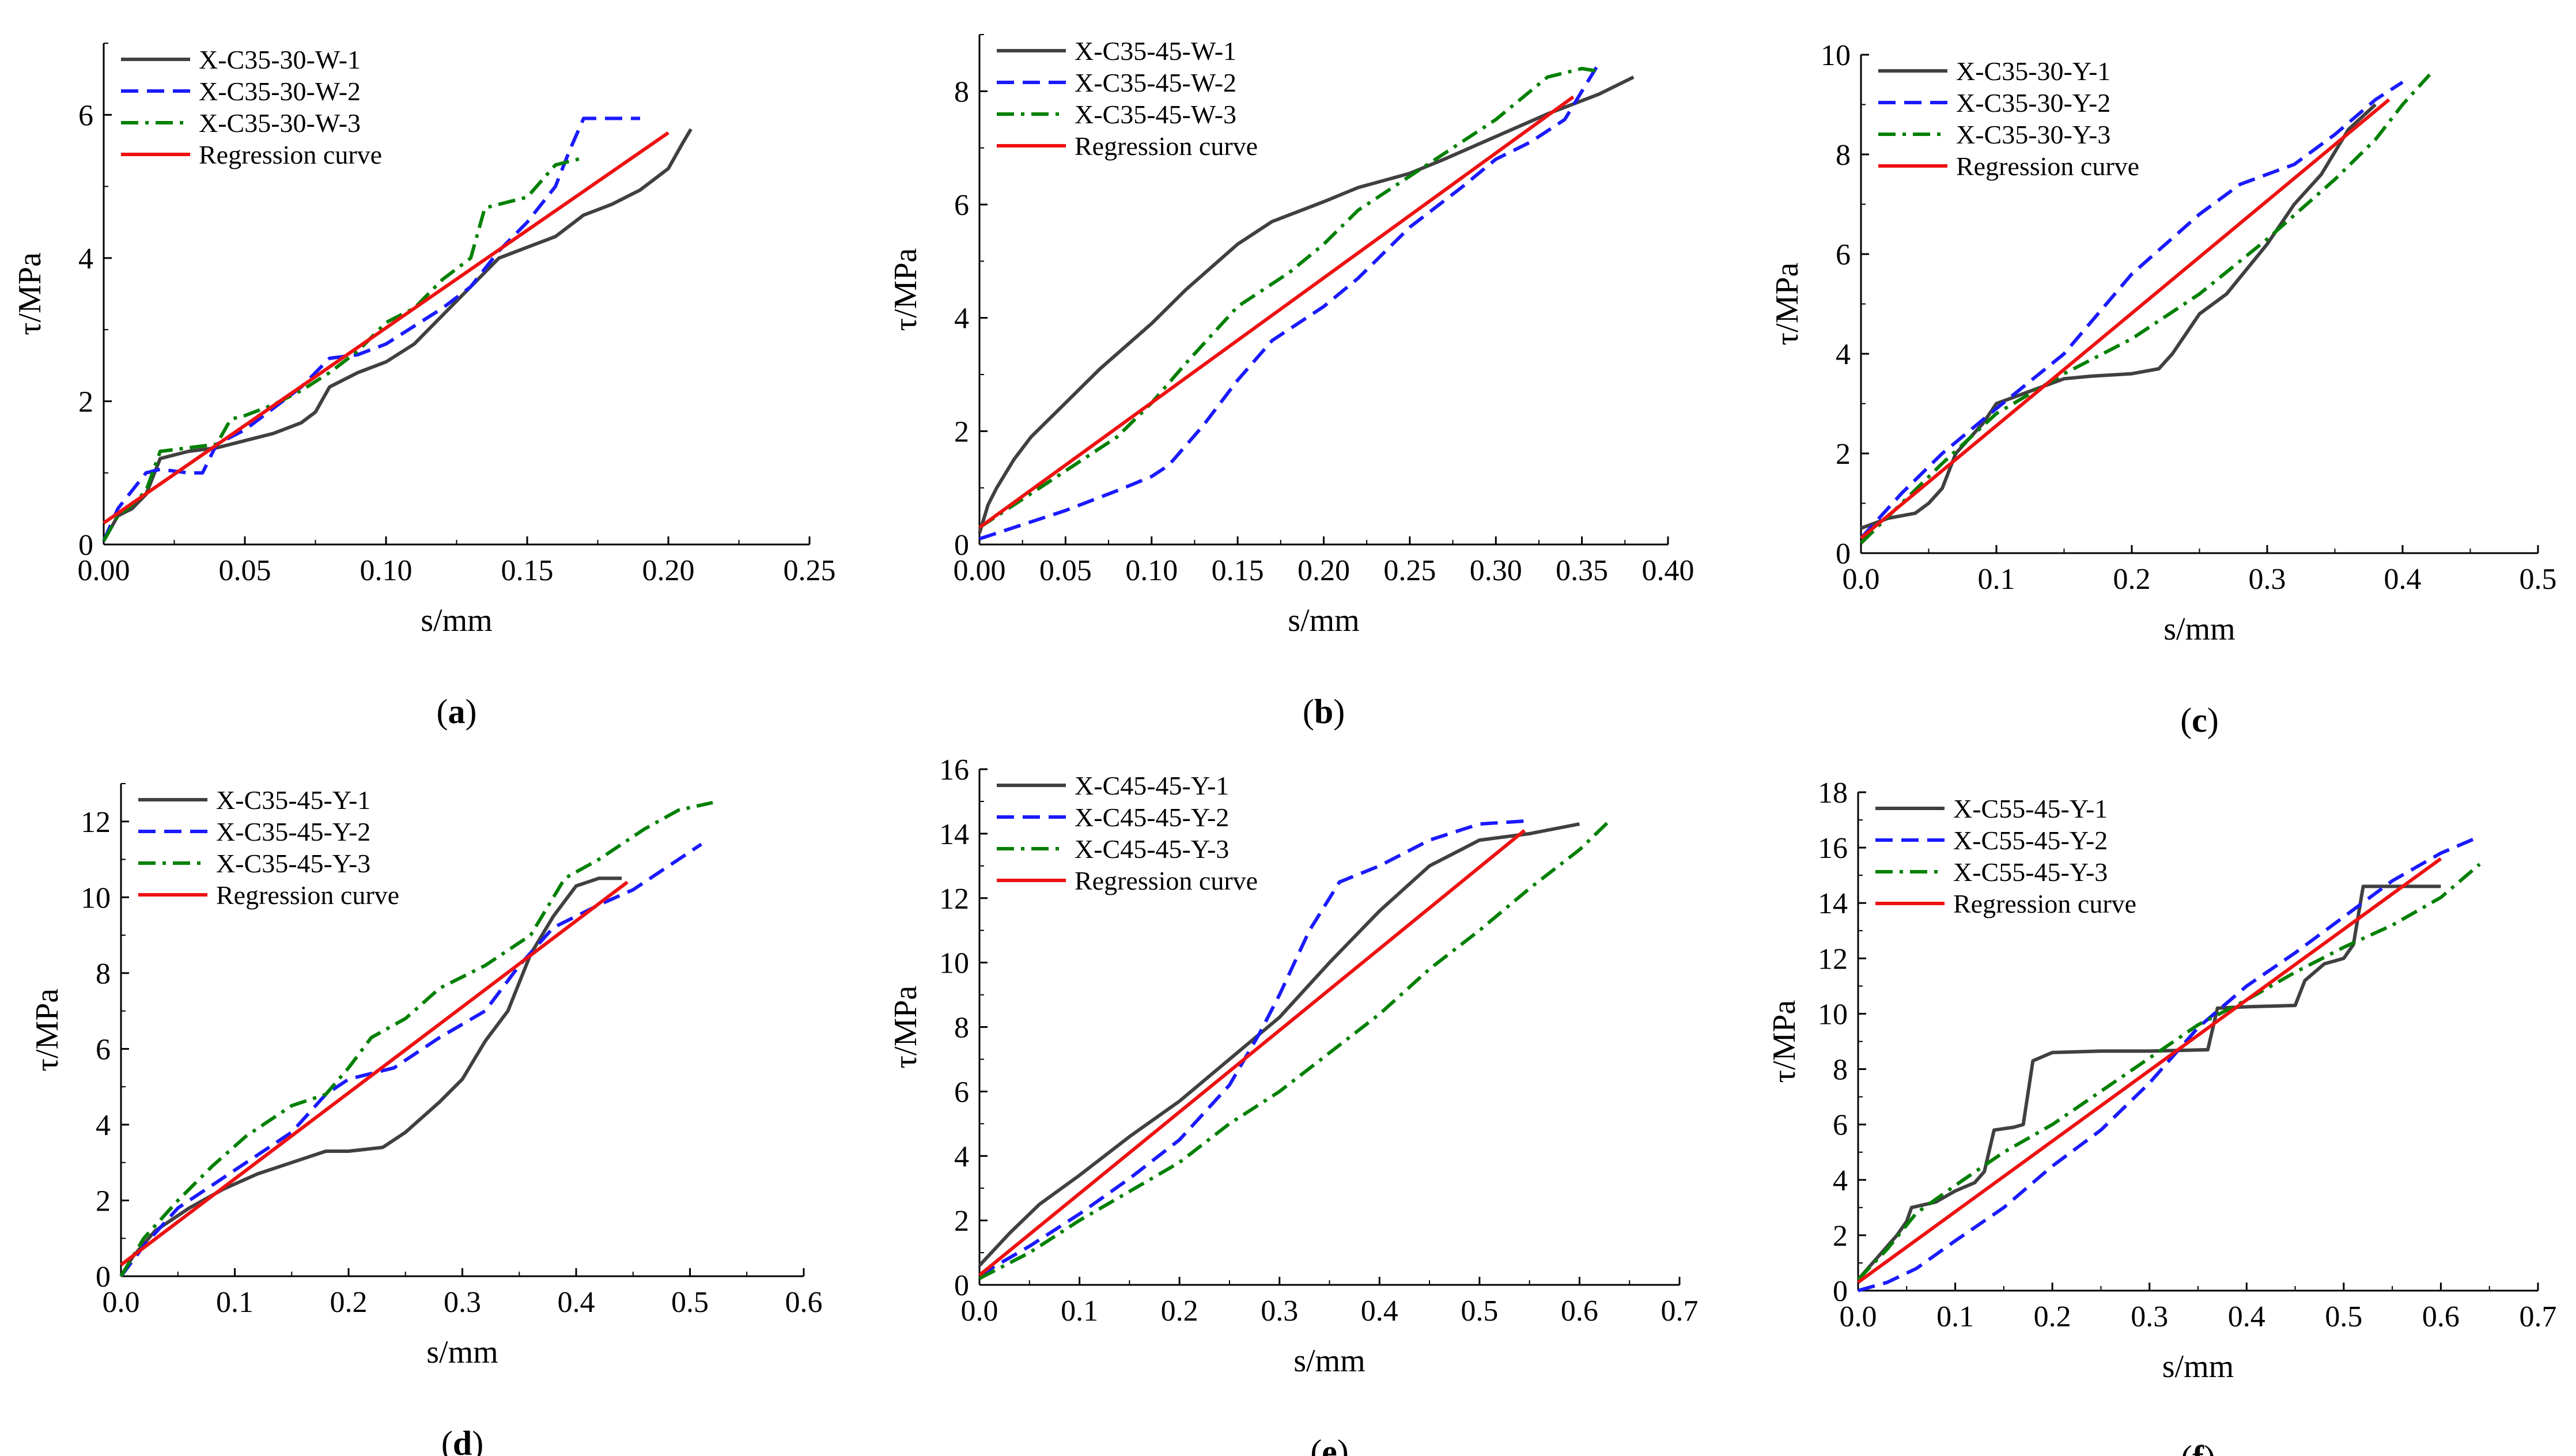  What do you see at coordinates (457, 712) in the screenshot?
I see `panel-letter: a` at bounding box center [457, 712].